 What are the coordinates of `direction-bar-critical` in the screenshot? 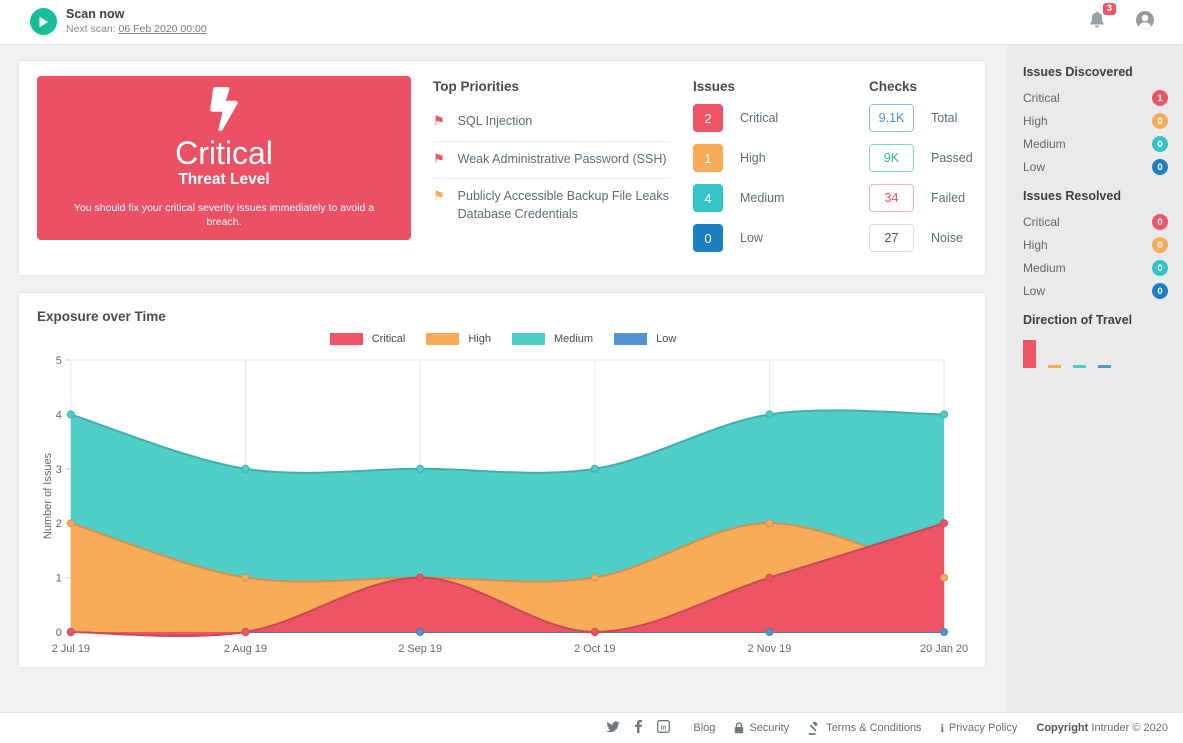 It's located at (1029, 354).